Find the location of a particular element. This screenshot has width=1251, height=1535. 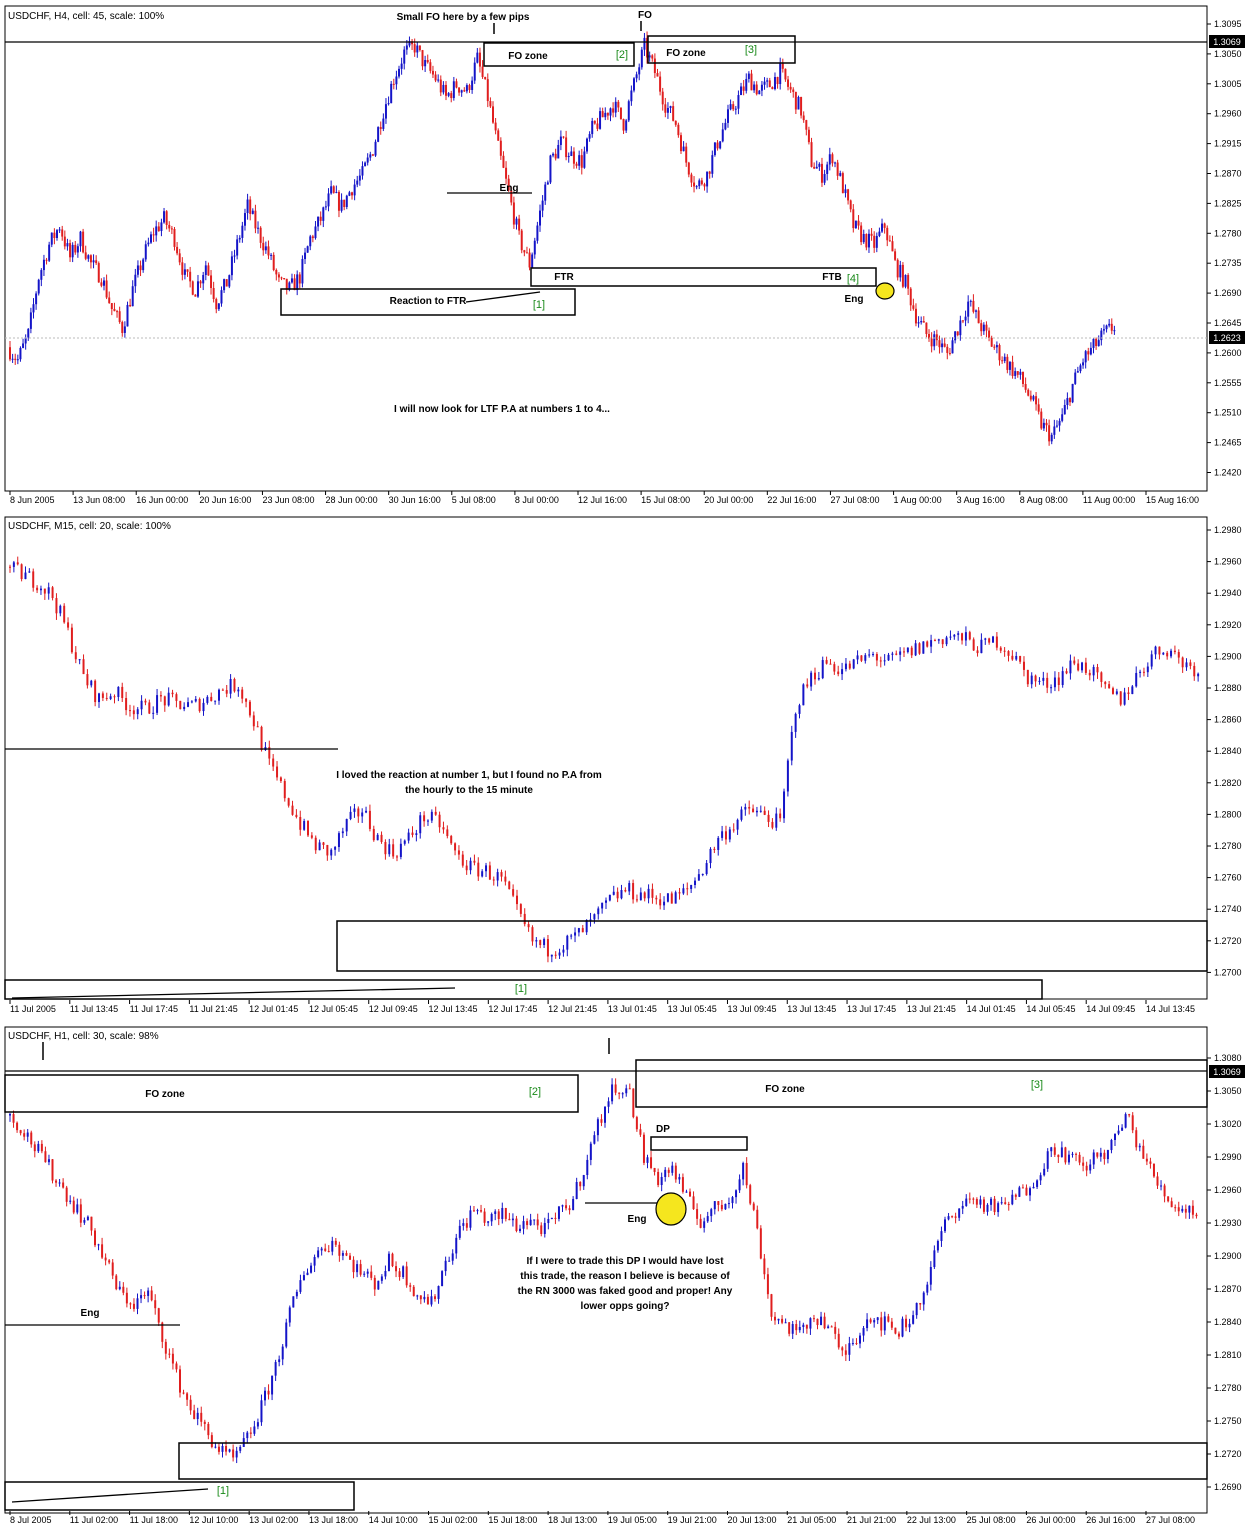

x-tick-label: 21 Jul 05:00 is located at coordinates (811, 1520).